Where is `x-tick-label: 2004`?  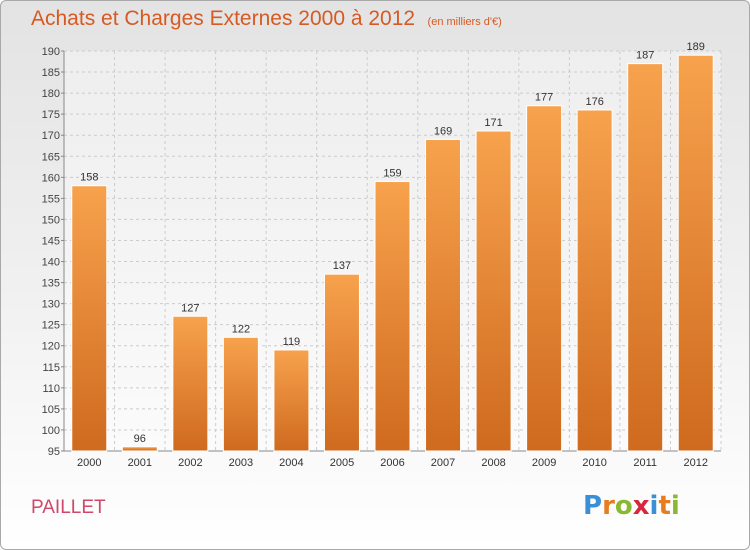
x-tick-label: 2004 is located at coordinates (291, 463).